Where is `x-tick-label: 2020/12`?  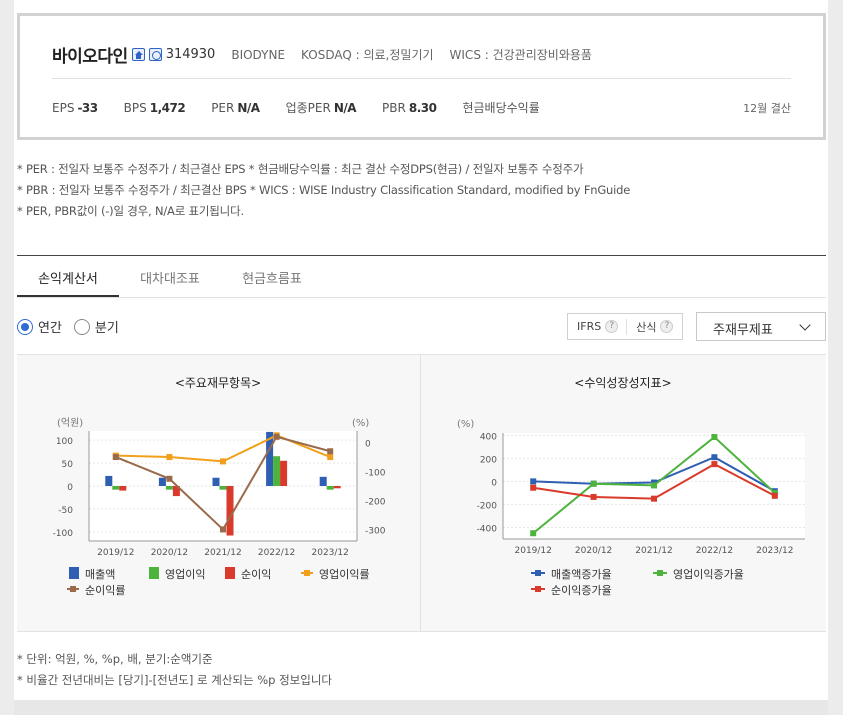
x-tick-label: 2020/12 is located at coordinates (169, 553).